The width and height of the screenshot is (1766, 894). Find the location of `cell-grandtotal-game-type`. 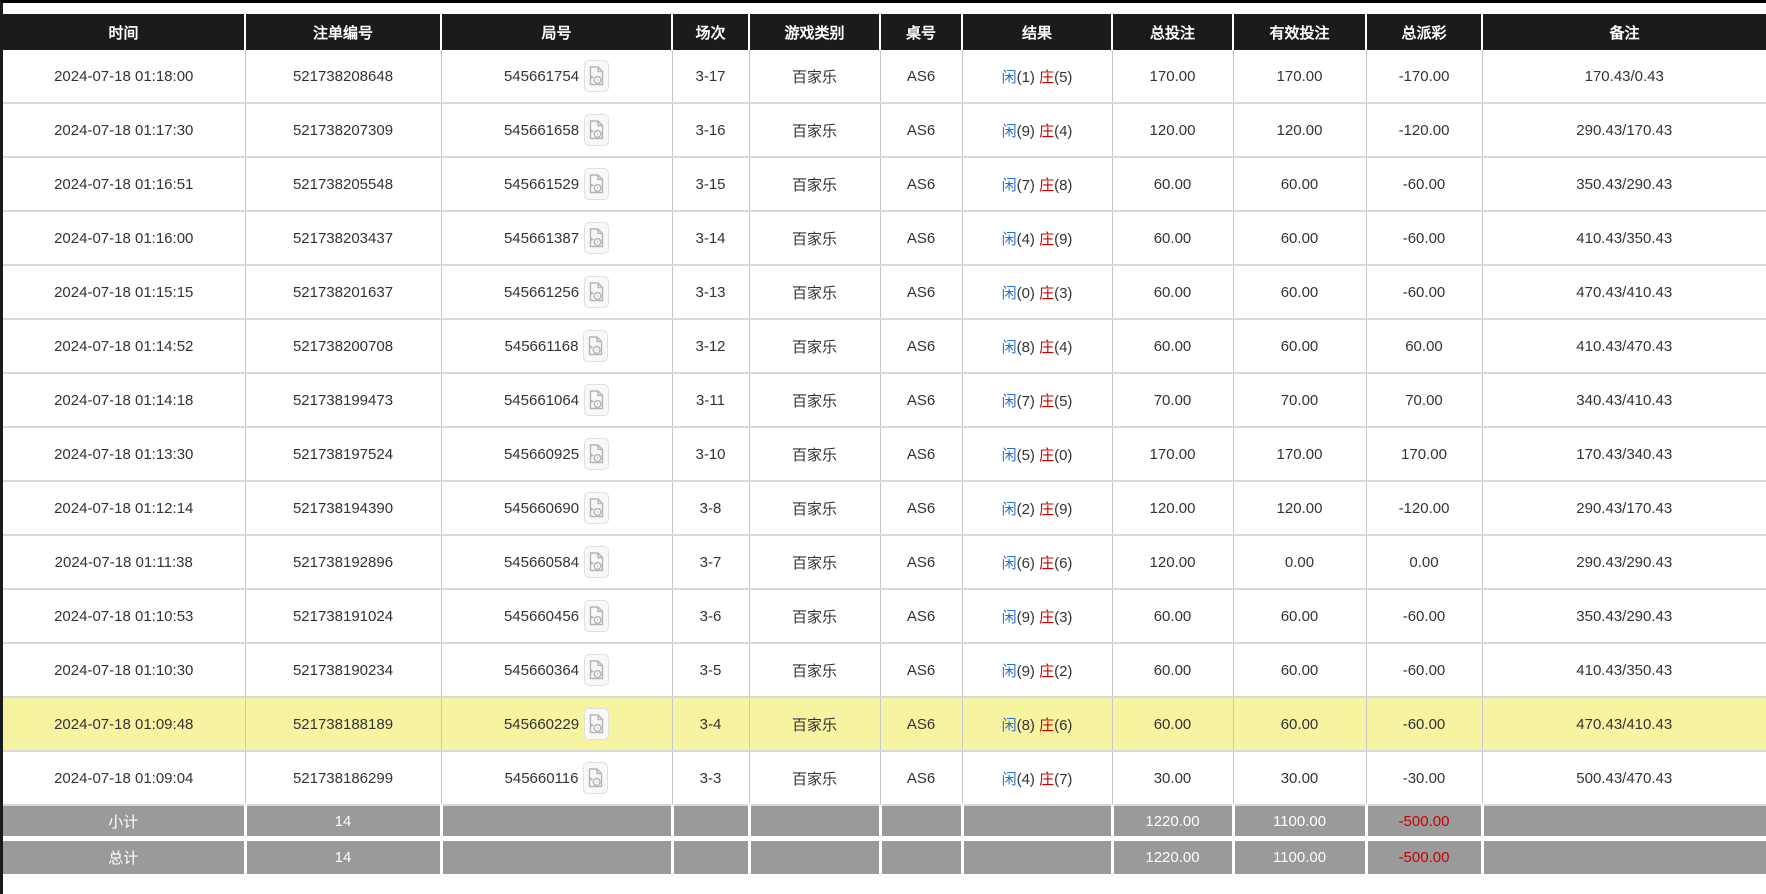

cell-grandtotal-game-type is located at coordinates (815, 856).